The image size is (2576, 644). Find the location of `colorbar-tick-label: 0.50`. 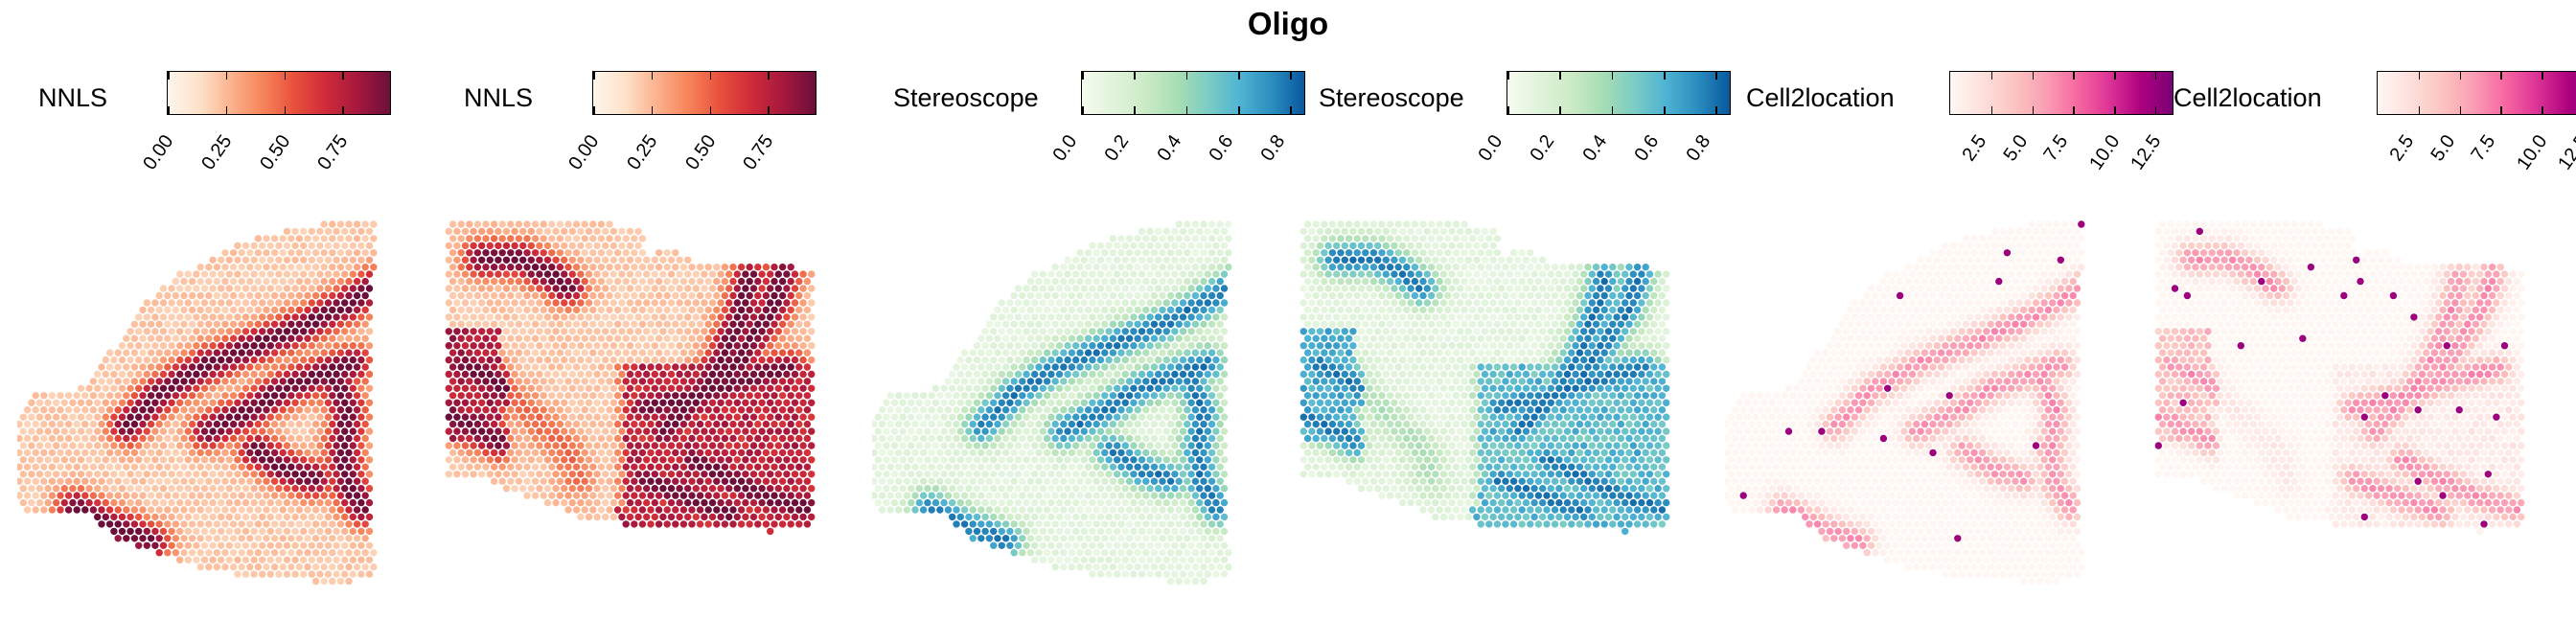

colorbar-tick-label: 0.50 is located at coordinates (700, 152).